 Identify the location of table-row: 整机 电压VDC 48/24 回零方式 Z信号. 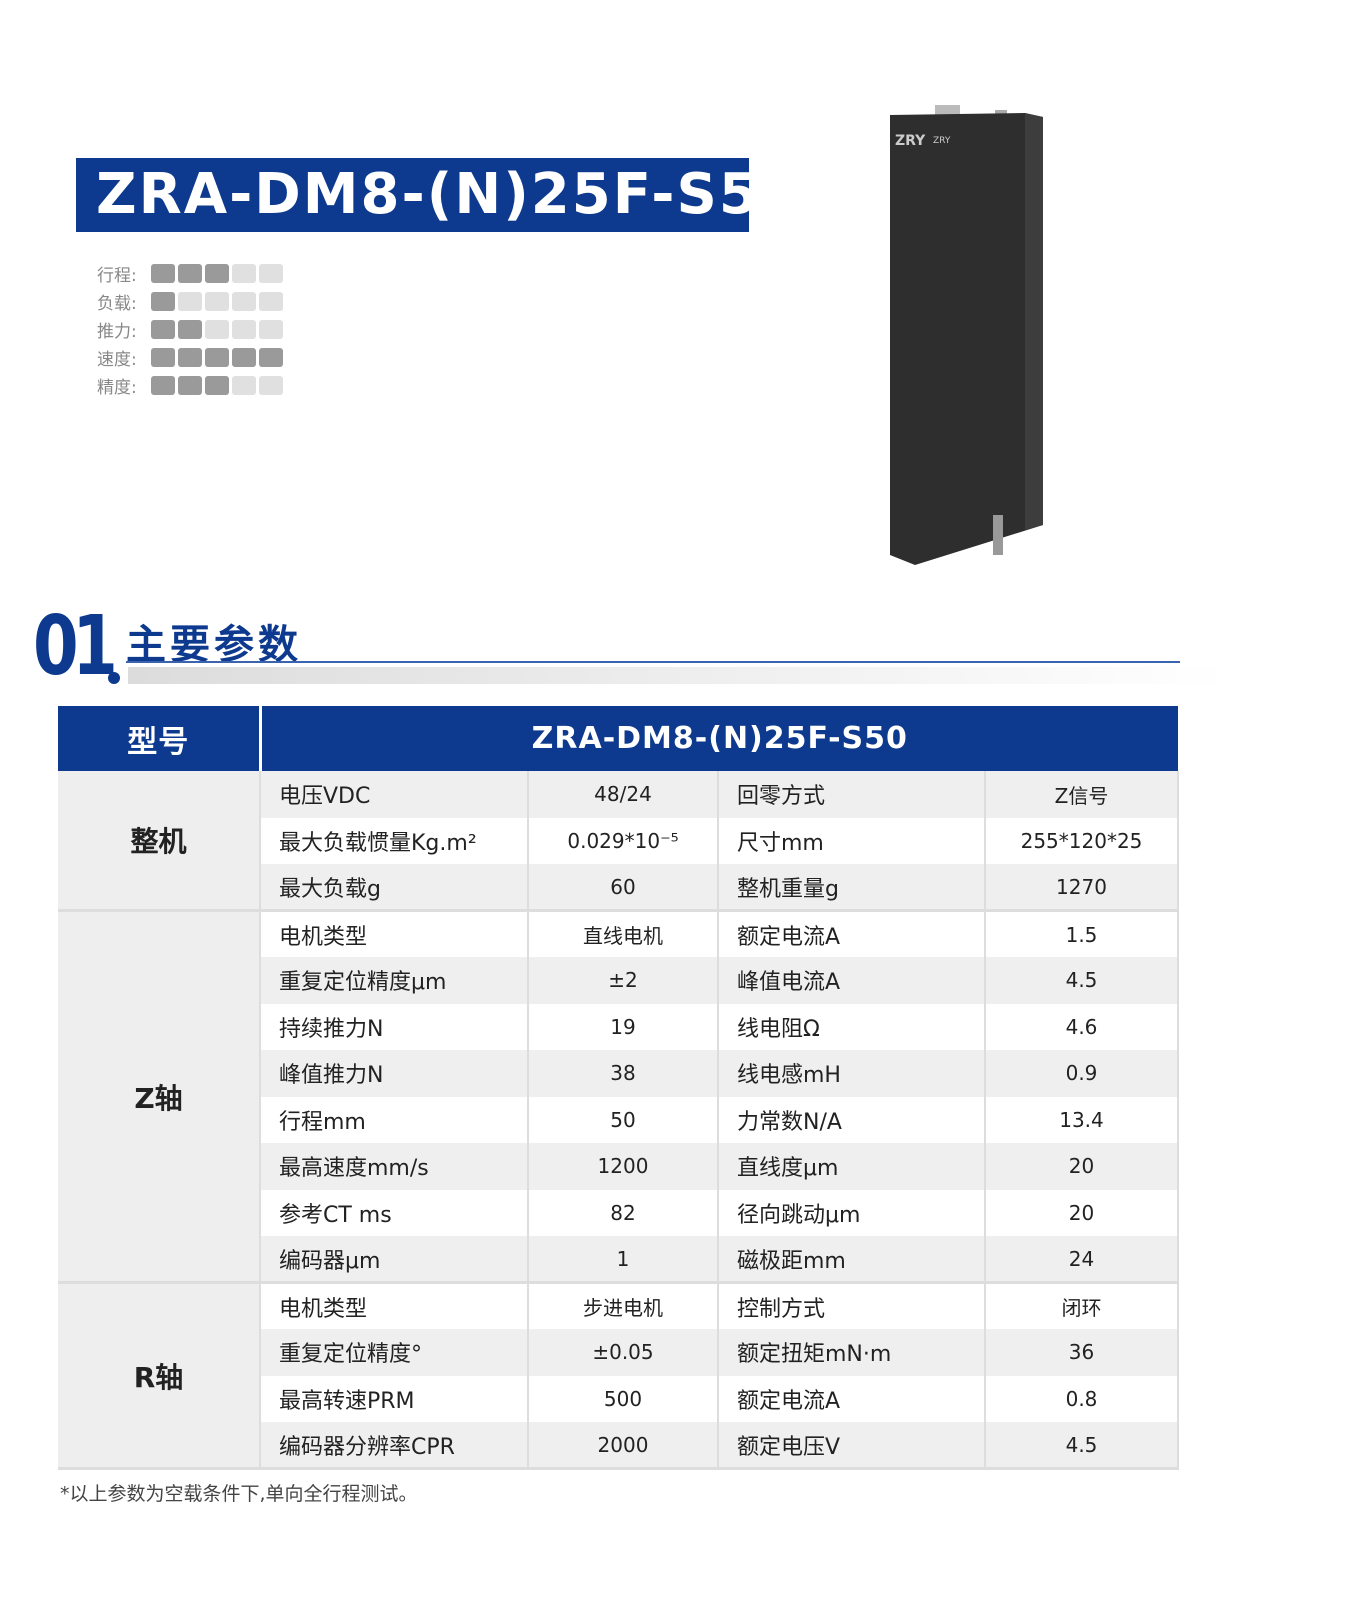
(619, 841).